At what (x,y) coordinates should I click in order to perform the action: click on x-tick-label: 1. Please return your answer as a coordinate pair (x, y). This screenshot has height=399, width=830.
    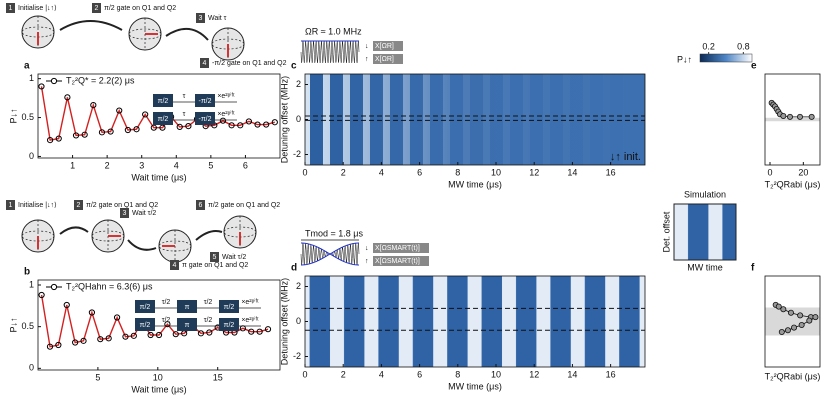
    Looking at the image, I should click on (72, 165).